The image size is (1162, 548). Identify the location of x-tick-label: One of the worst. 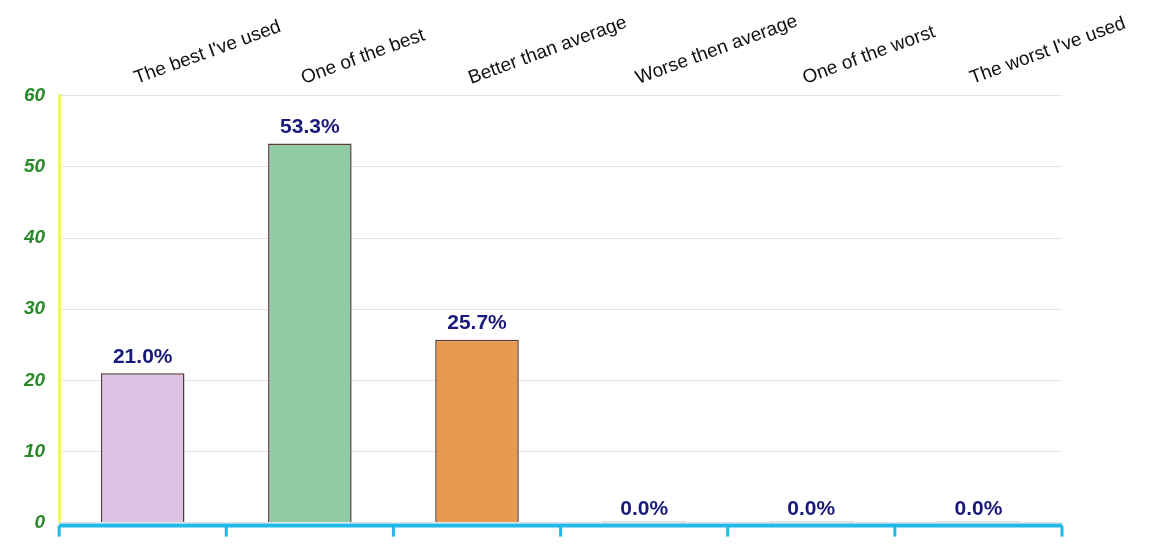
(869, 54).